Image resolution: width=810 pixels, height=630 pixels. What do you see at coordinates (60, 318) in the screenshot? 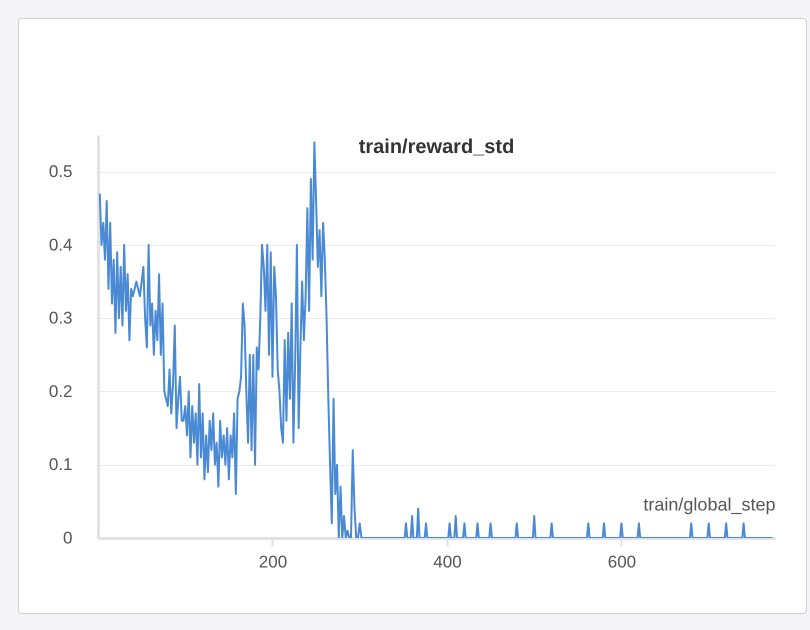
I see `y-tick-label: 0.3` at bounding box center [60, 318].